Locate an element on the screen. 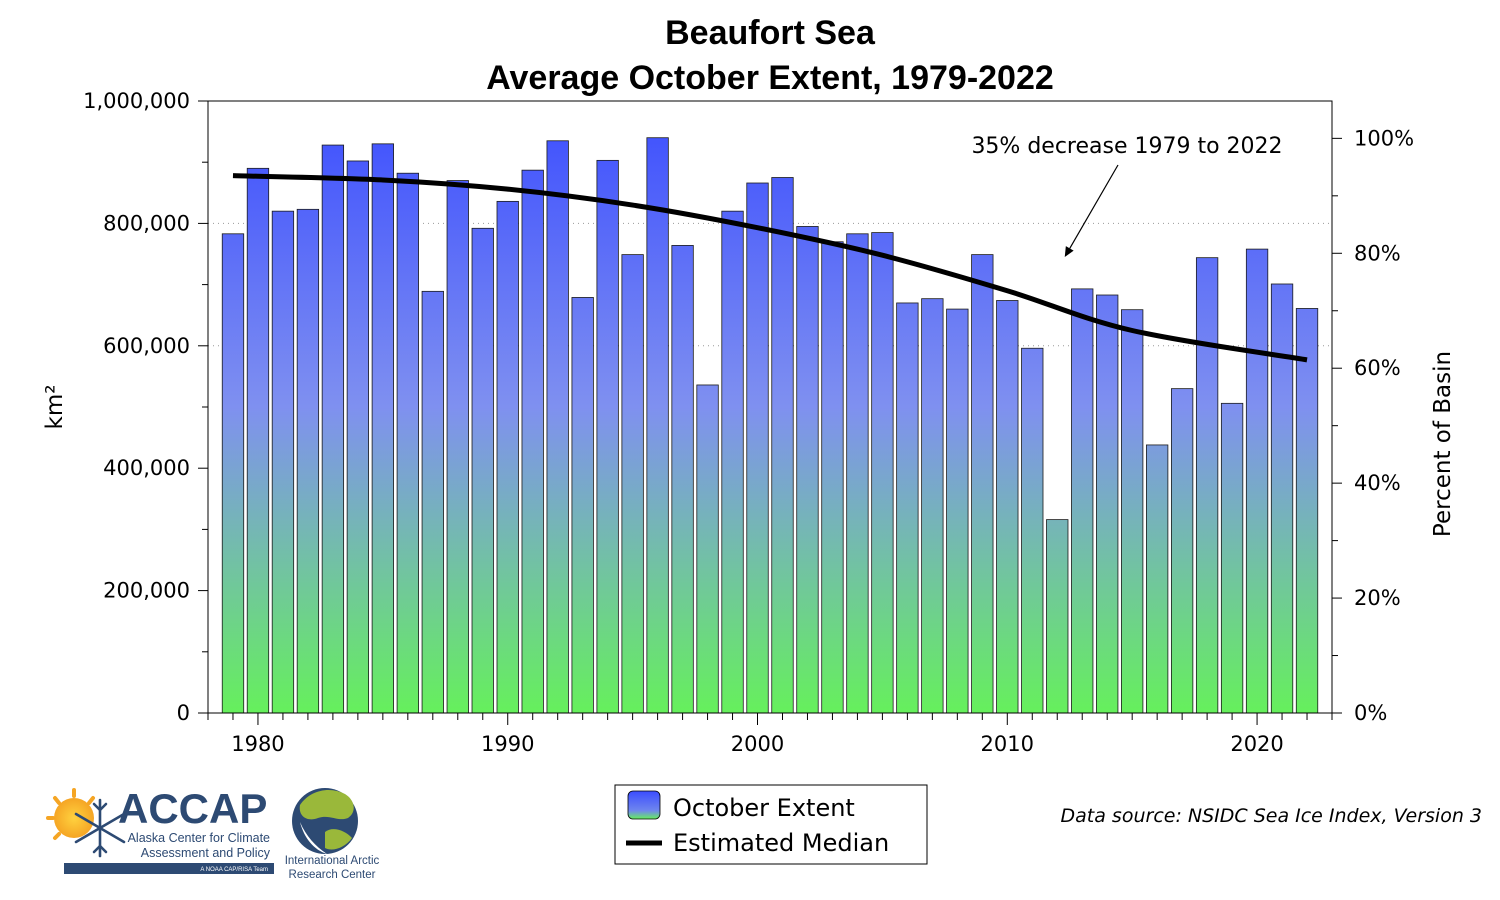  bar-1991 is located at coordinates (532, 441).